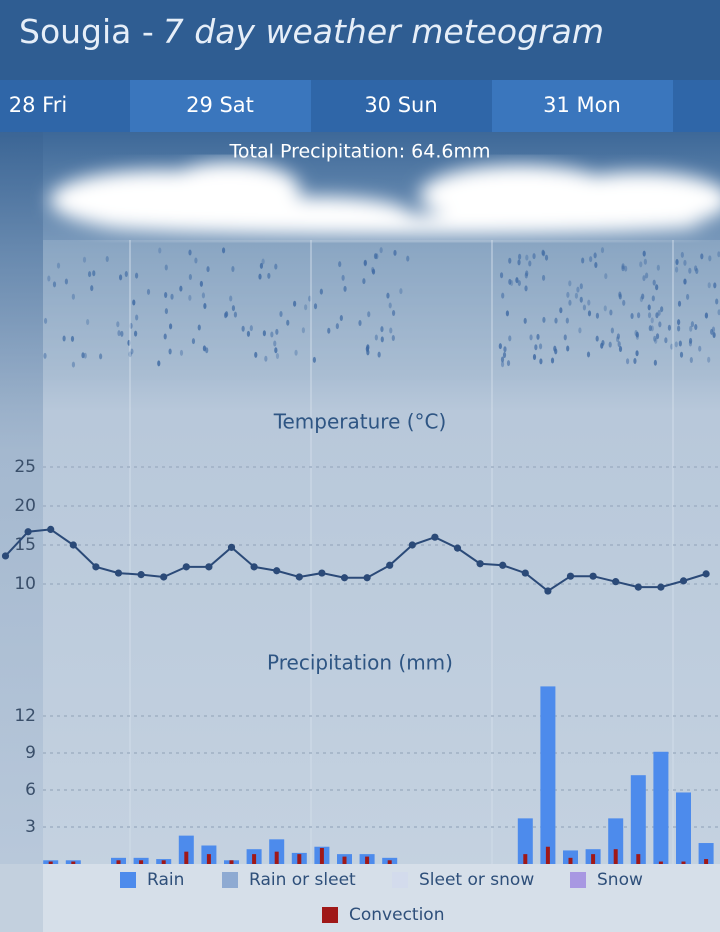 The image size is (720, 932). I want to click on legend-label: Rain or sleet, so click(302, 880).